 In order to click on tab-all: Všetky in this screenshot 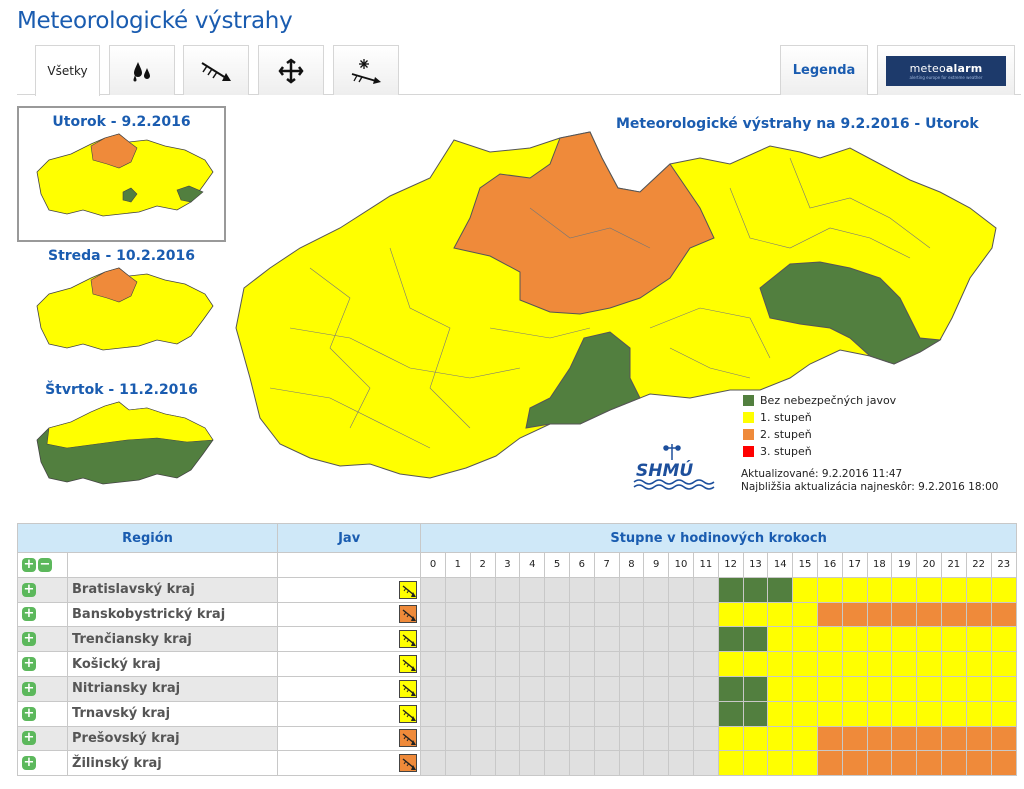, I will do `click(67, 70)`.